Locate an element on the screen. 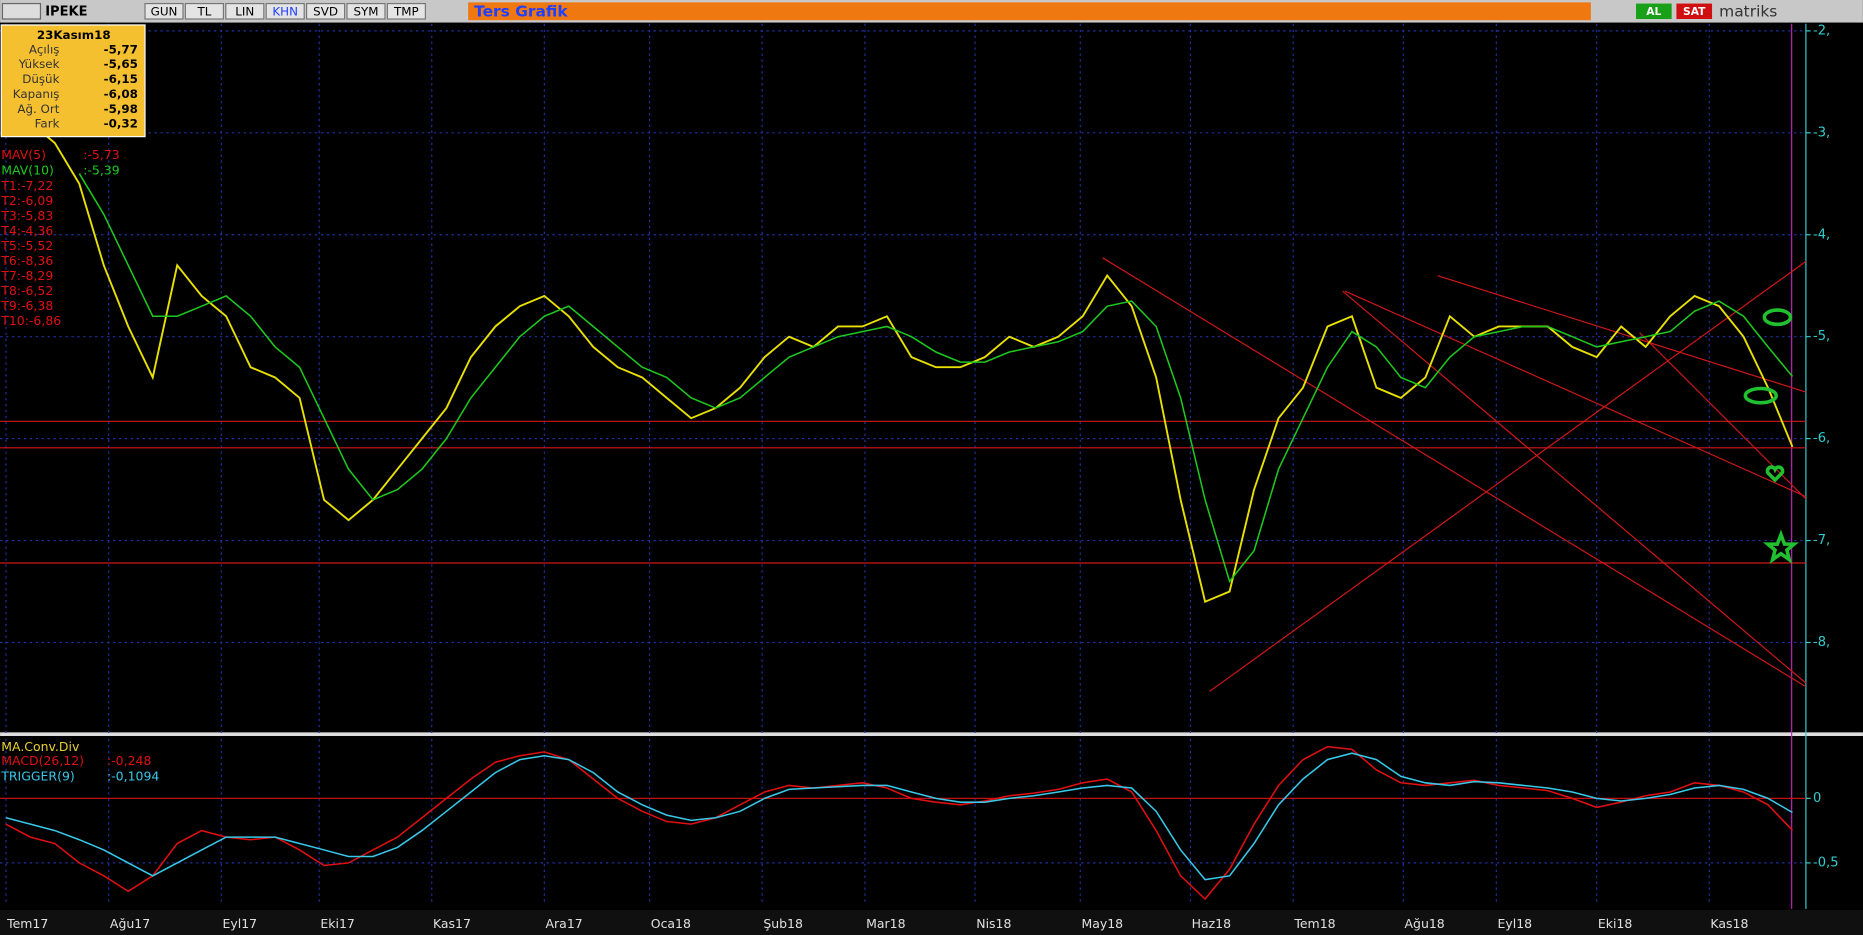  buy: AL is located at coordinates (1653, 11).